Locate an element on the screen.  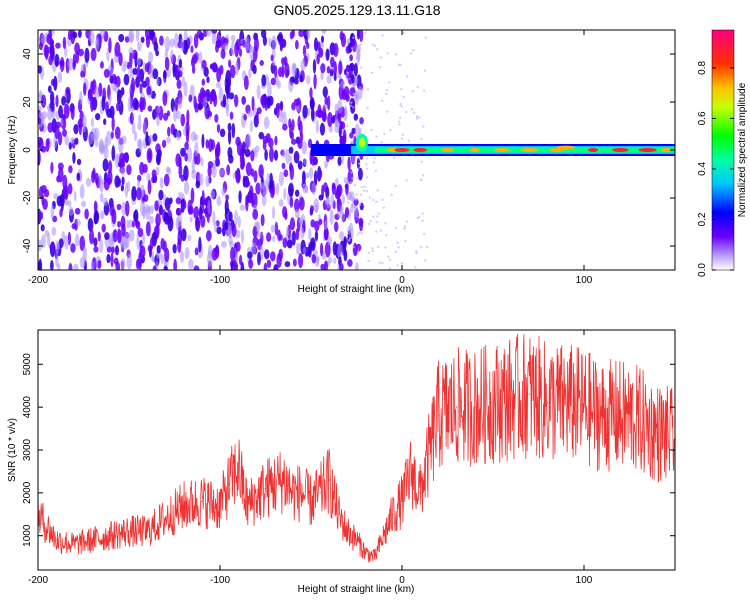
spectrogram-x-tick-label: 0 is located at coordinates (402, 280).